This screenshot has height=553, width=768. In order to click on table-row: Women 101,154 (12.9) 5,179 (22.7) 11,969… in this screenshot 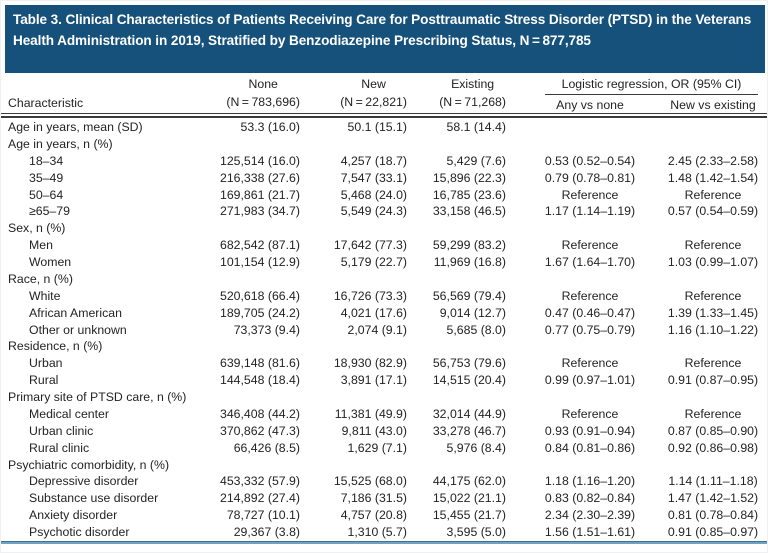, I will do `click(384, 262)`.